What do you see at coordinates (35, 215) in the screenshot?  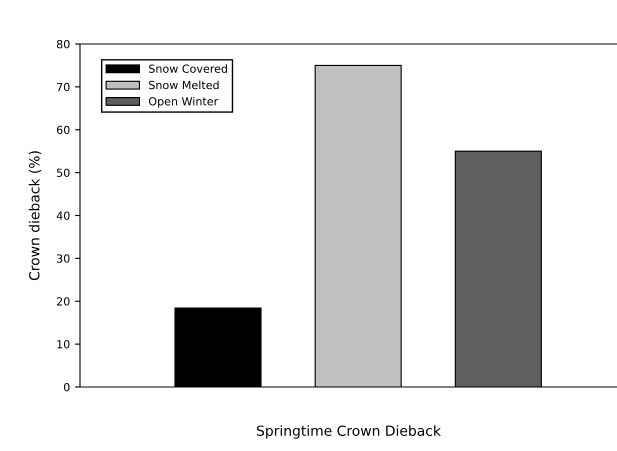 I see `y-axis-title: Crown dieback (%)` at bounding box center [35, 215].